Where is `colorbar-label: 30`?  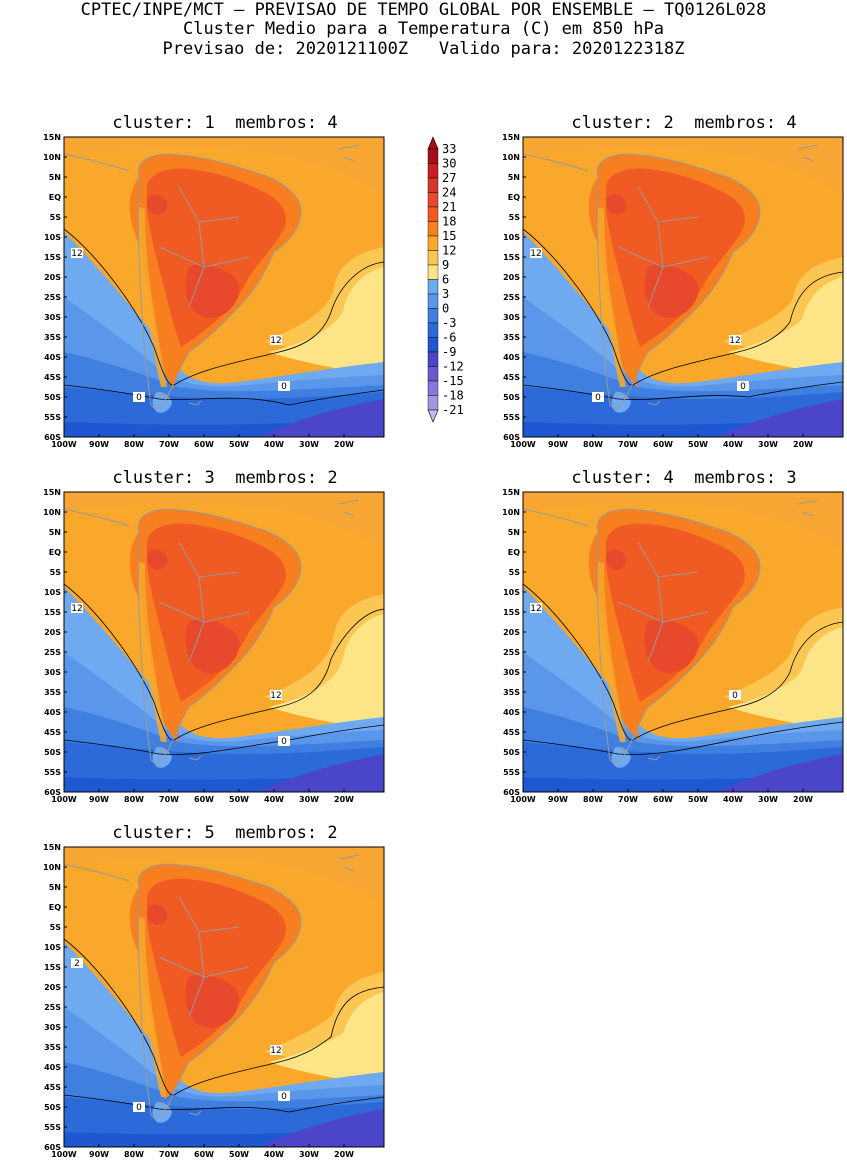 colorbar-label: 30 is located at coordinates (449, 164).